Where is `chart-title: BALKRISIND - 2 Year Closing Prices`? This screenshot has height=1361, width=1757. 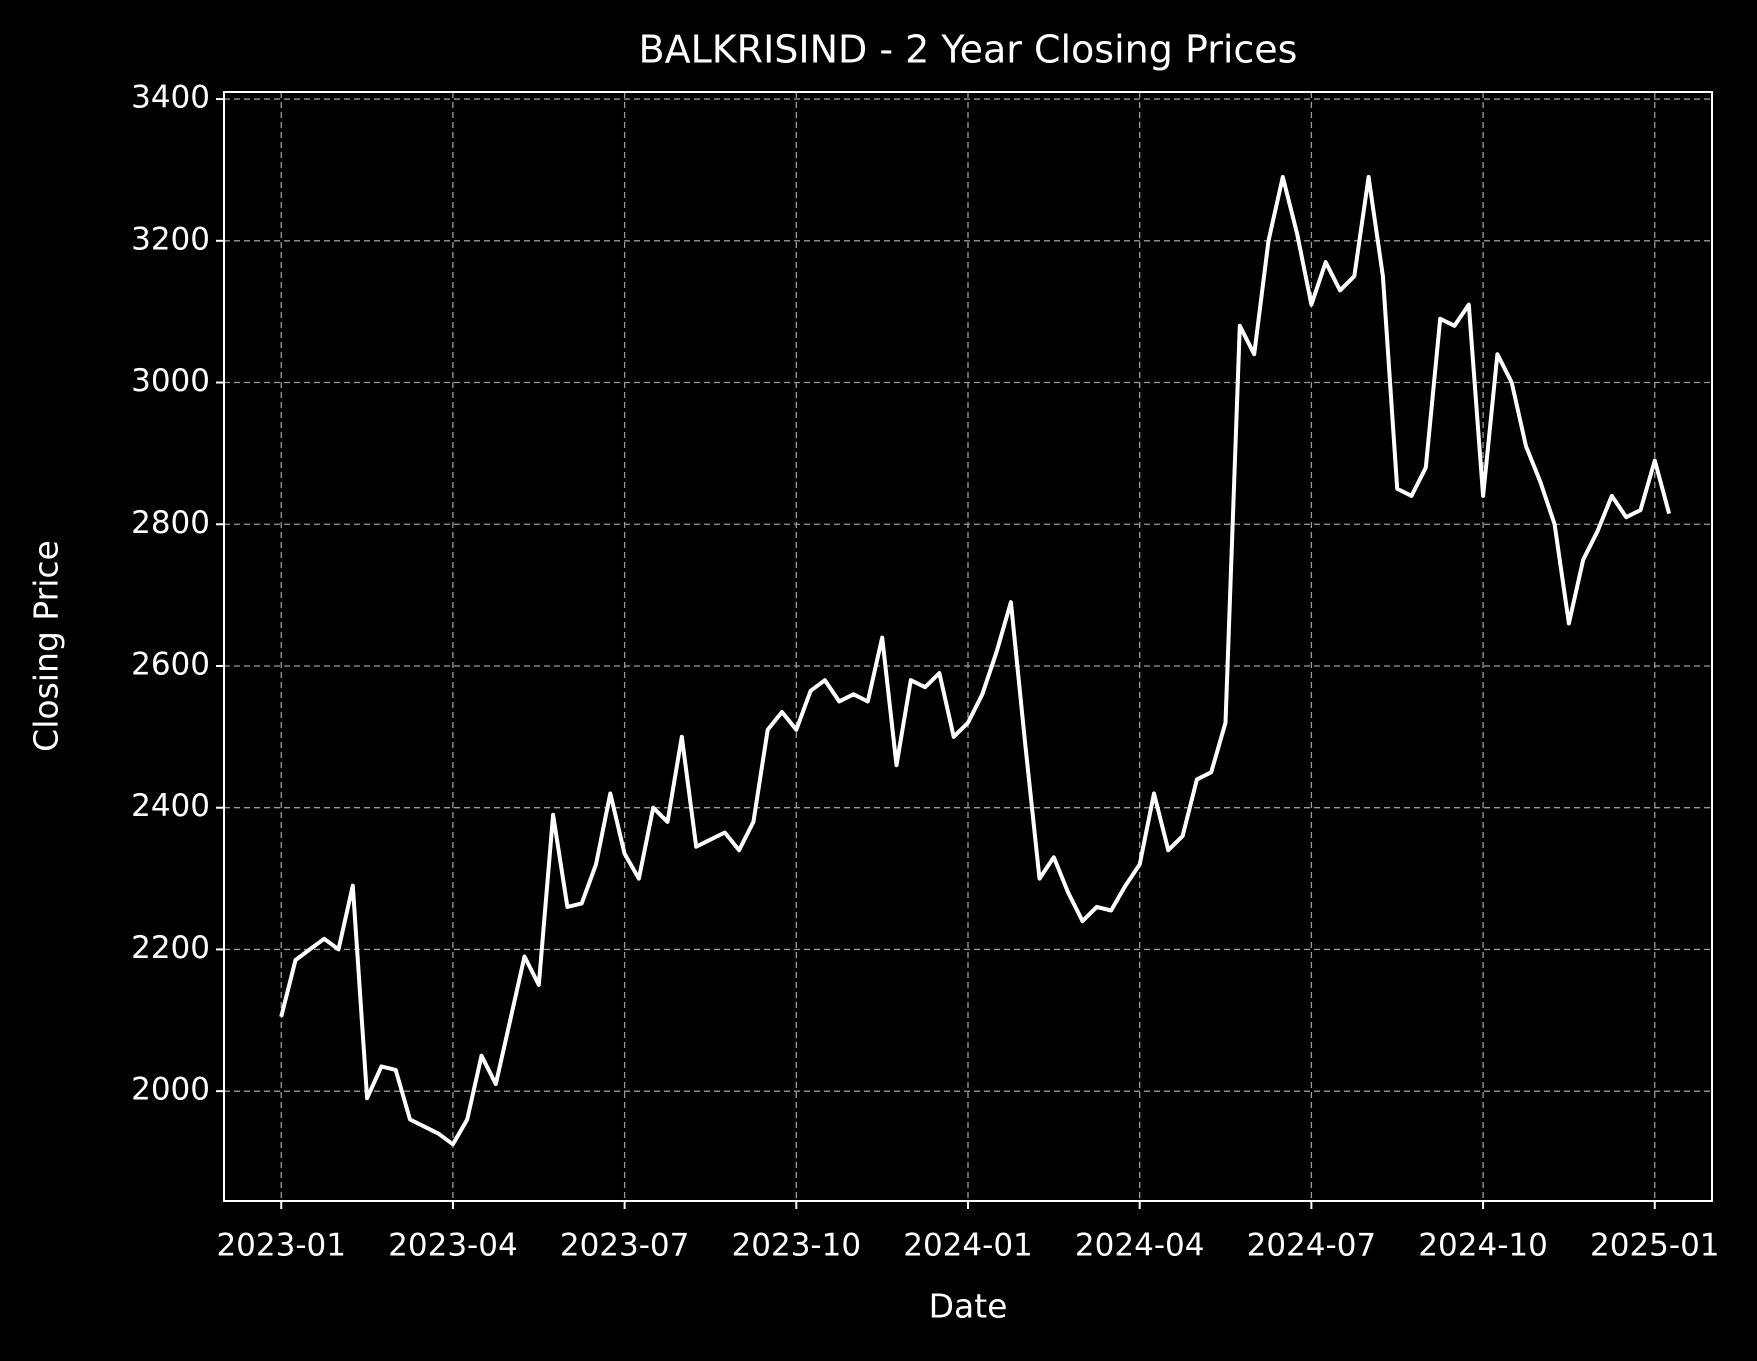 chart-title: BALKRISIND - 2 Year Closing Prices is located at coordinates (968, 50).